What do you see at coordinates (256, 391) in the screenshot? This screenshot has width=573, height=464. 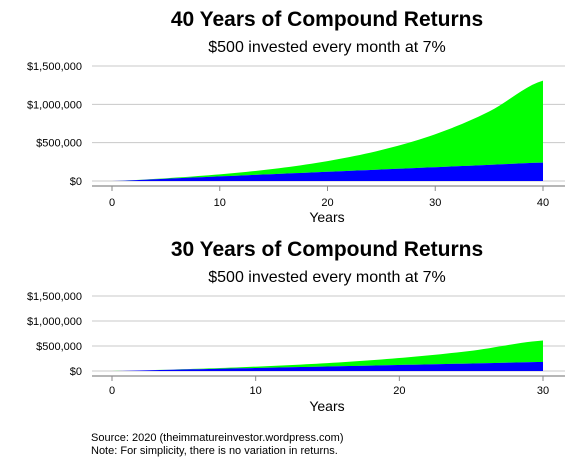 I see `chart2-x-tick-label: 10` at bounding box center [256, 391].